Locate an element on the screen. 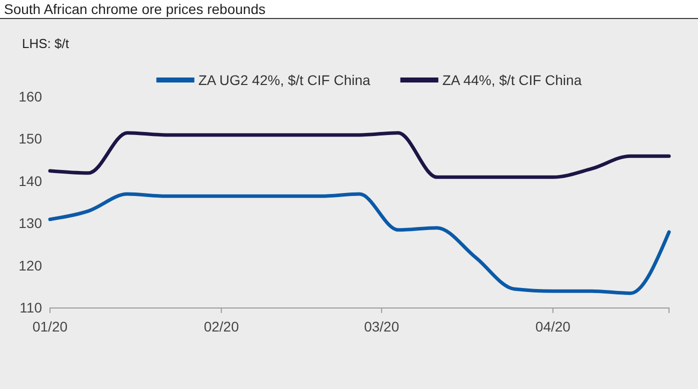 This screenshot has width=698, height=389. x-tick-label: 03/20 is located at coordinates (382, 326).